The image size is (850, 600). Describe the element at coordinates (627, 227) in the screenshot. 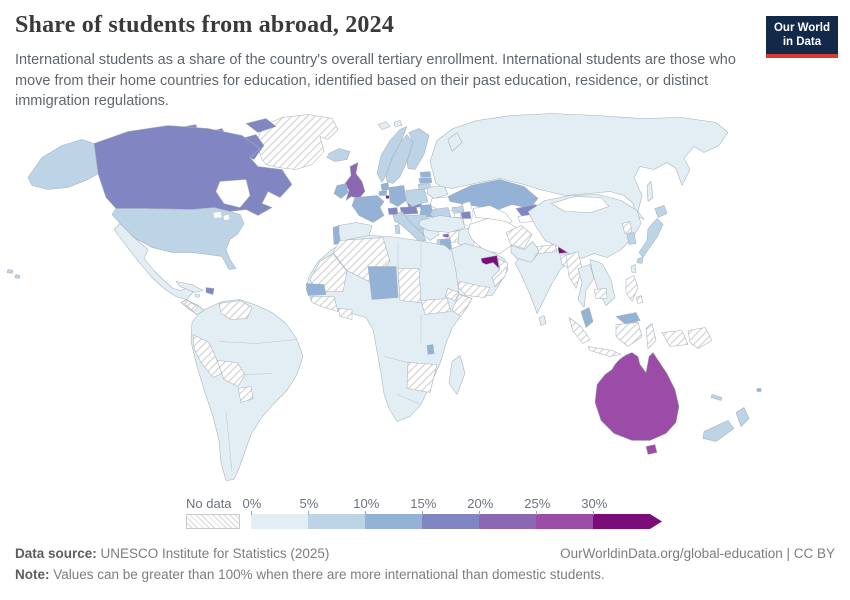

I see `region-north-korea` at that location.